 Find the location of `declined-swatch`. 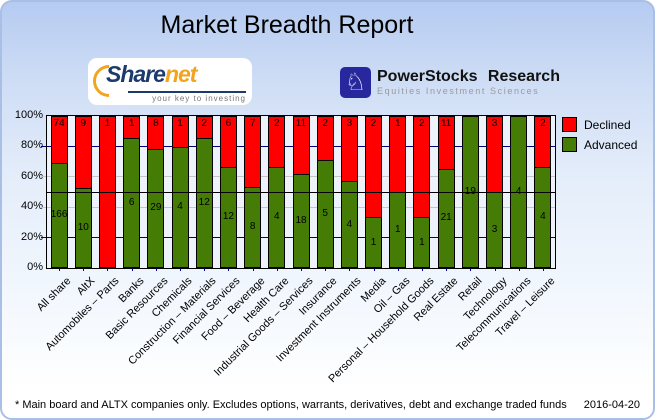

declined-swatch is located at coordinates (569, 124).